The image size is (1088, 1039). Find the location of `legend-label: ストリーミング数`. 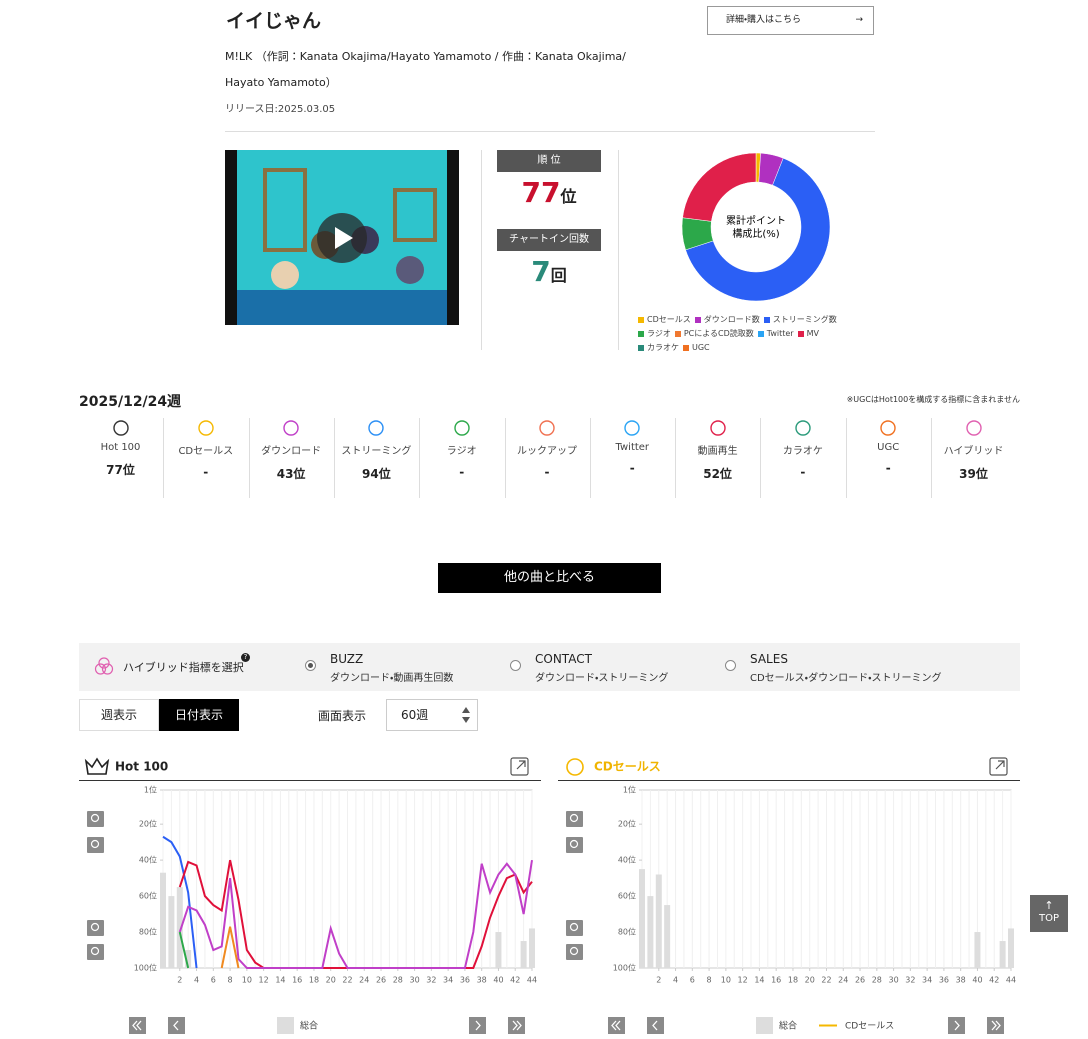

legend-label: ストリーミング数 is located at coordinates (804, 319).